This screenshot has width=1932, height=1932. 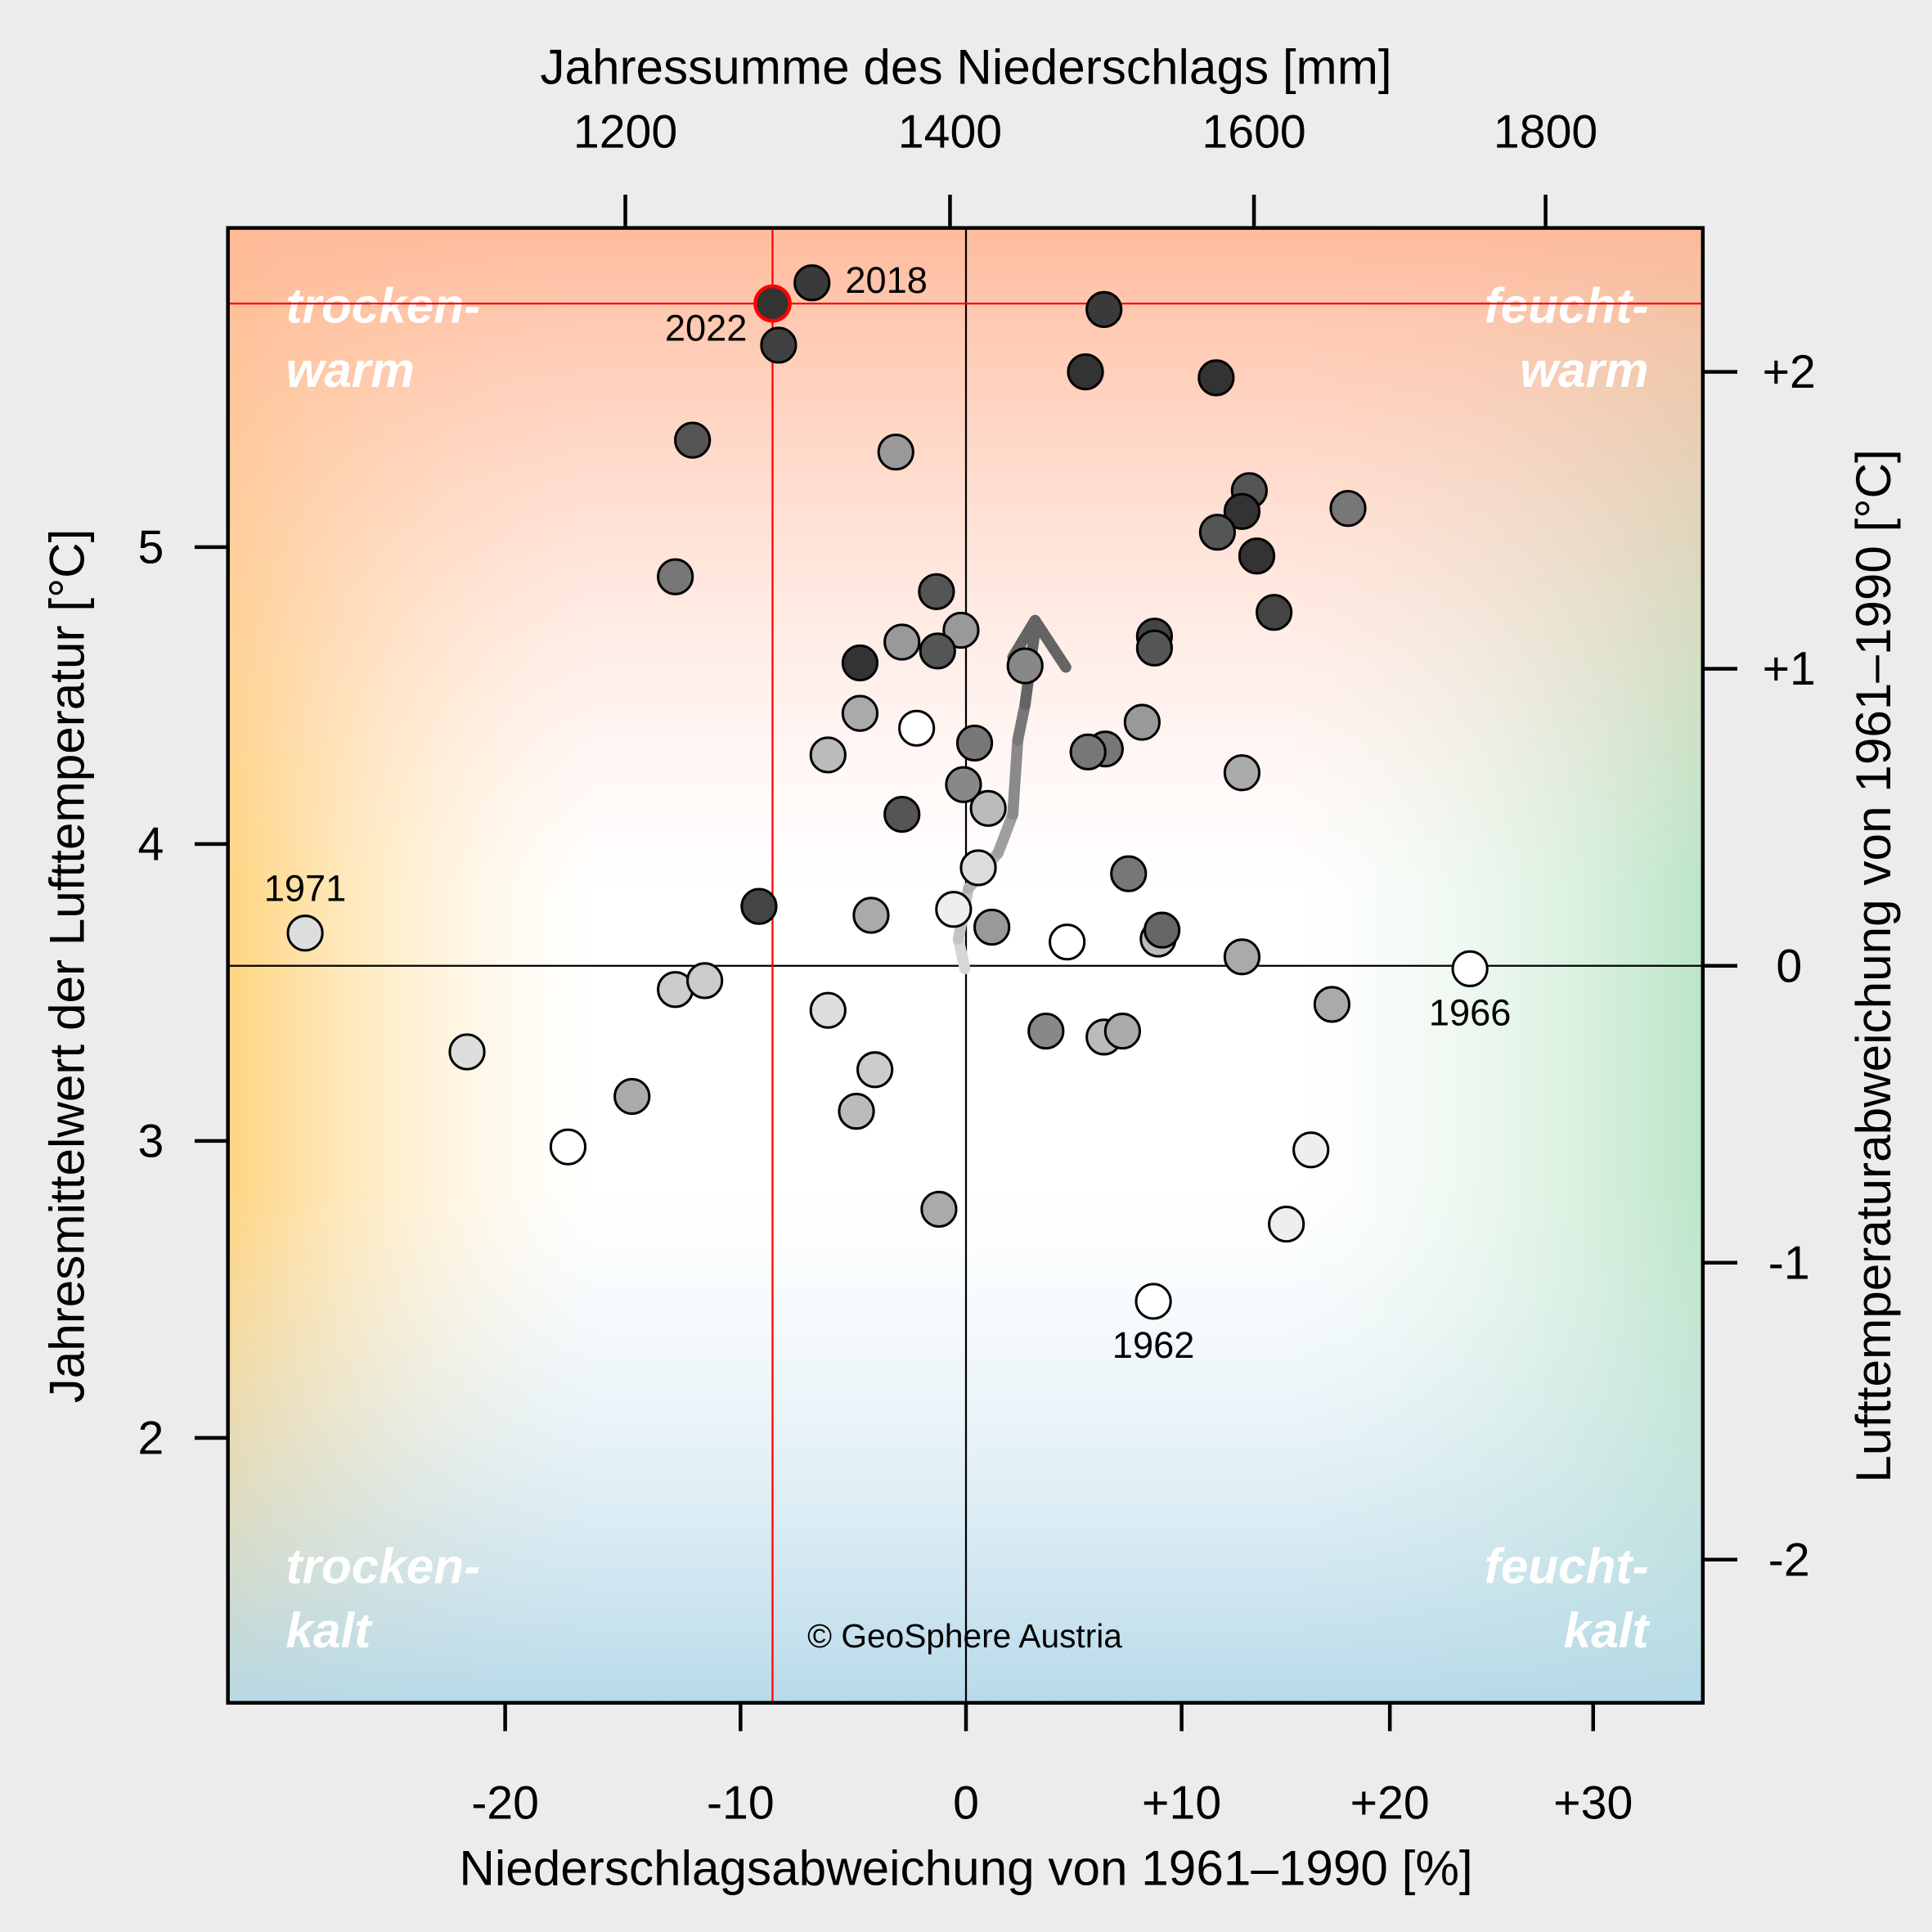 What do you see at coordinates (1154, 1345) in the screenshot?
I see `year-label: 1962` at bounding box center [1154, 1345].